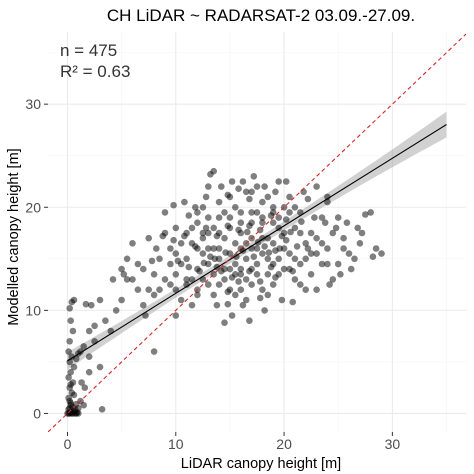 The width and height of the screenshot is (474, 474). I want to click on x-axis-ticks: 0 10 20 30, so click(232, 442).